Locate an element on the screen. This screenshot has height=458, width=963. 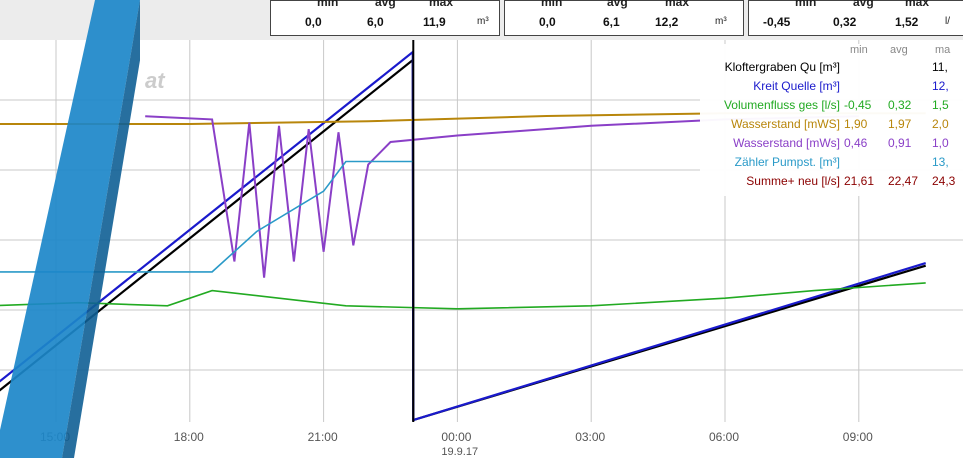
stats-box-volumenfluss: min avg max -0,45 0,32 1,52 l/ is located at coordinates (855, 18).